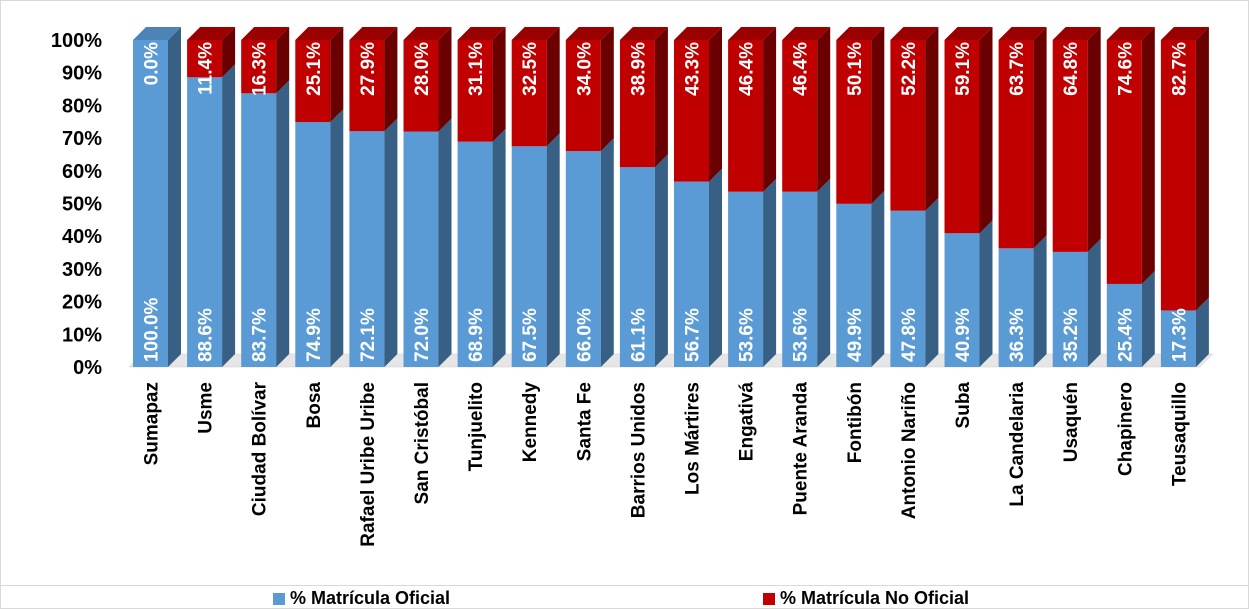 Image resolution: width=1249 pixels, height=609 pixels. Describe the element at coordinates (82, 303) in the screenshot. I see `y-tick-label: 20%` at that location.